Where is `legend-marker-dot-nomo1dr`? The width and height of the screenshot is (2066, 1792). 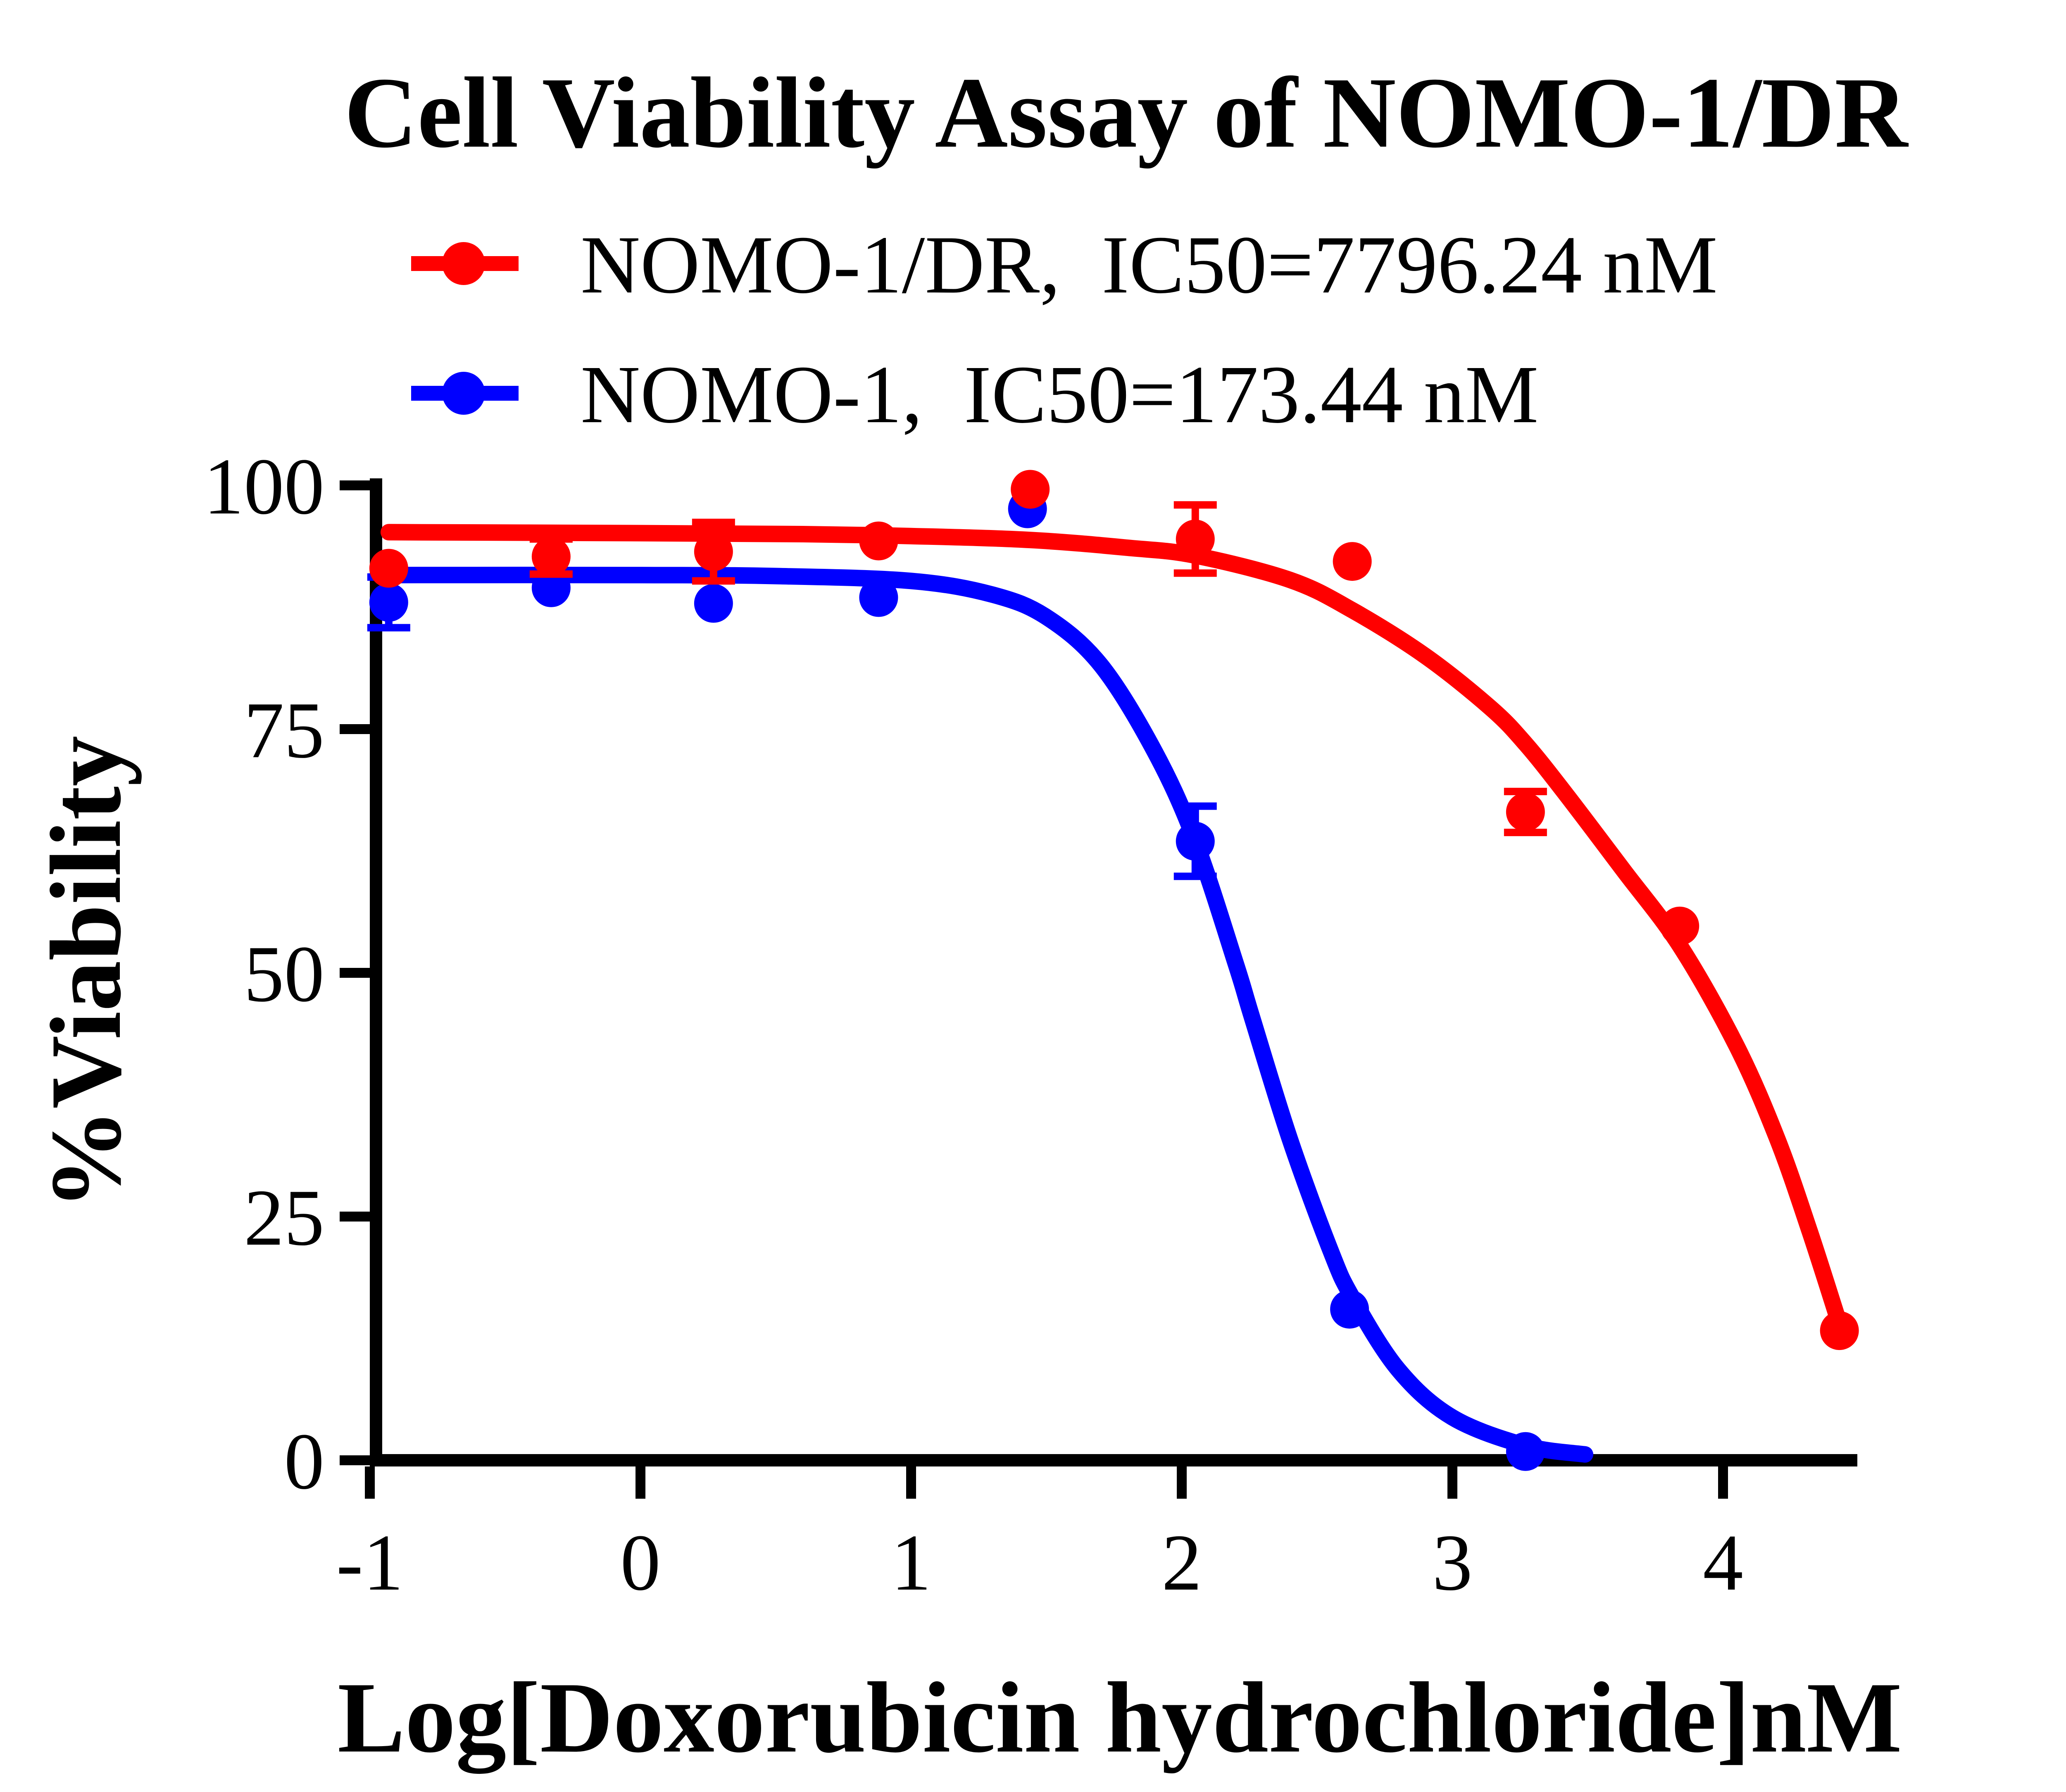 legend-marker-dot-nomo1dr is located at coordinates (463, 263).